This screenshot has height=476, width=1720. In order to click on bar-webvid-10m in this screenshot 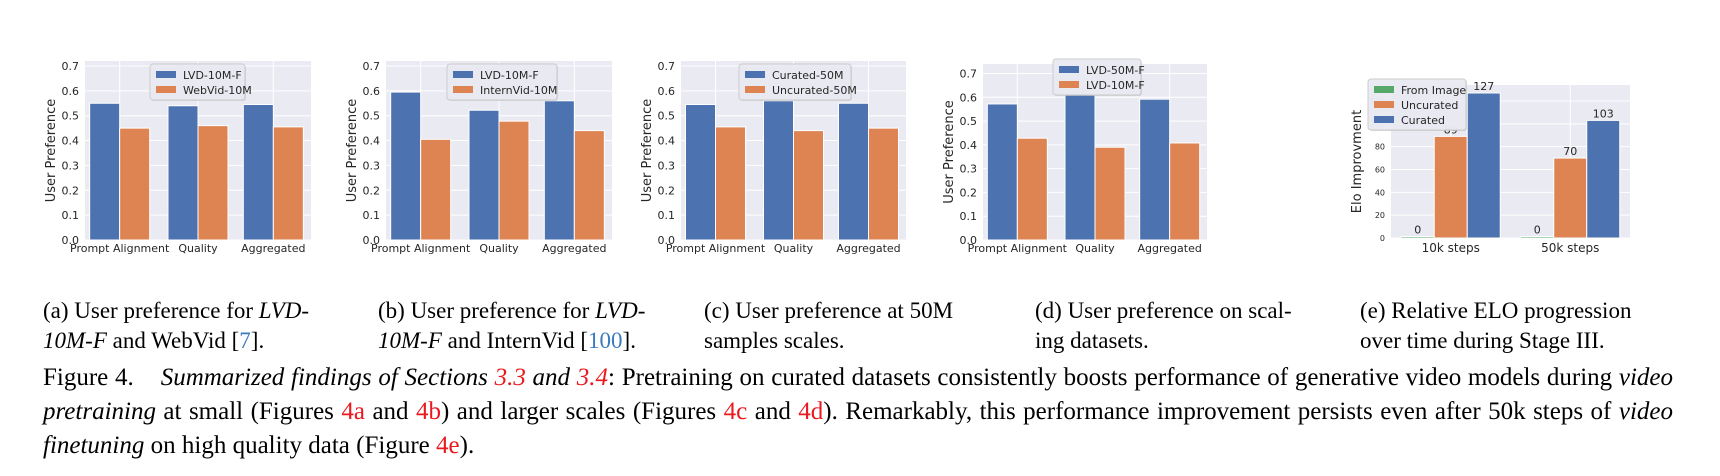, I will do `click(135, 184)`.